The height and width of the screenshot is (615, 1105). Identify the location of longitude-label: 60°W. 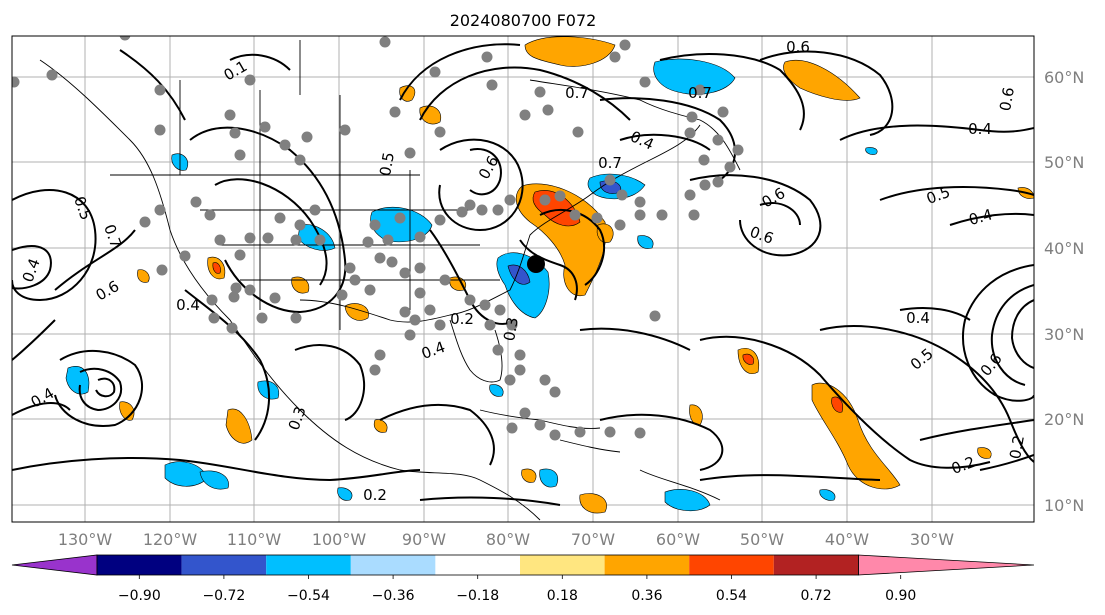
(678, 539).